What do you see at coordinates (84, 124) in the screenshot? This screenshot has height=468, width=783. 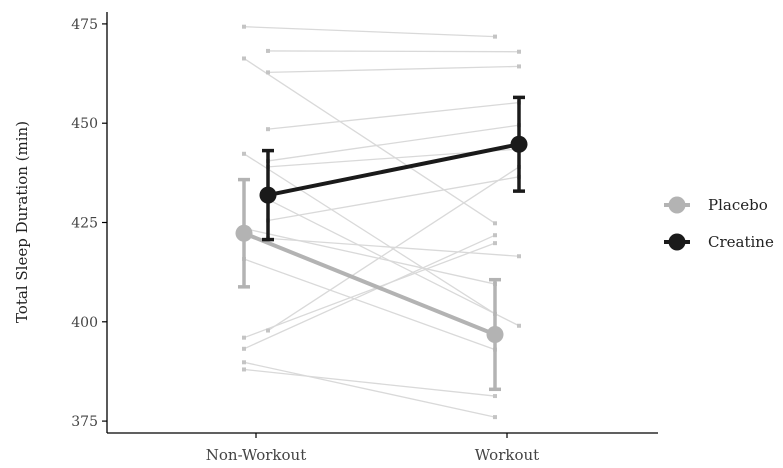 I see `y-tick-label: 450` at bounding box center [84, 124].